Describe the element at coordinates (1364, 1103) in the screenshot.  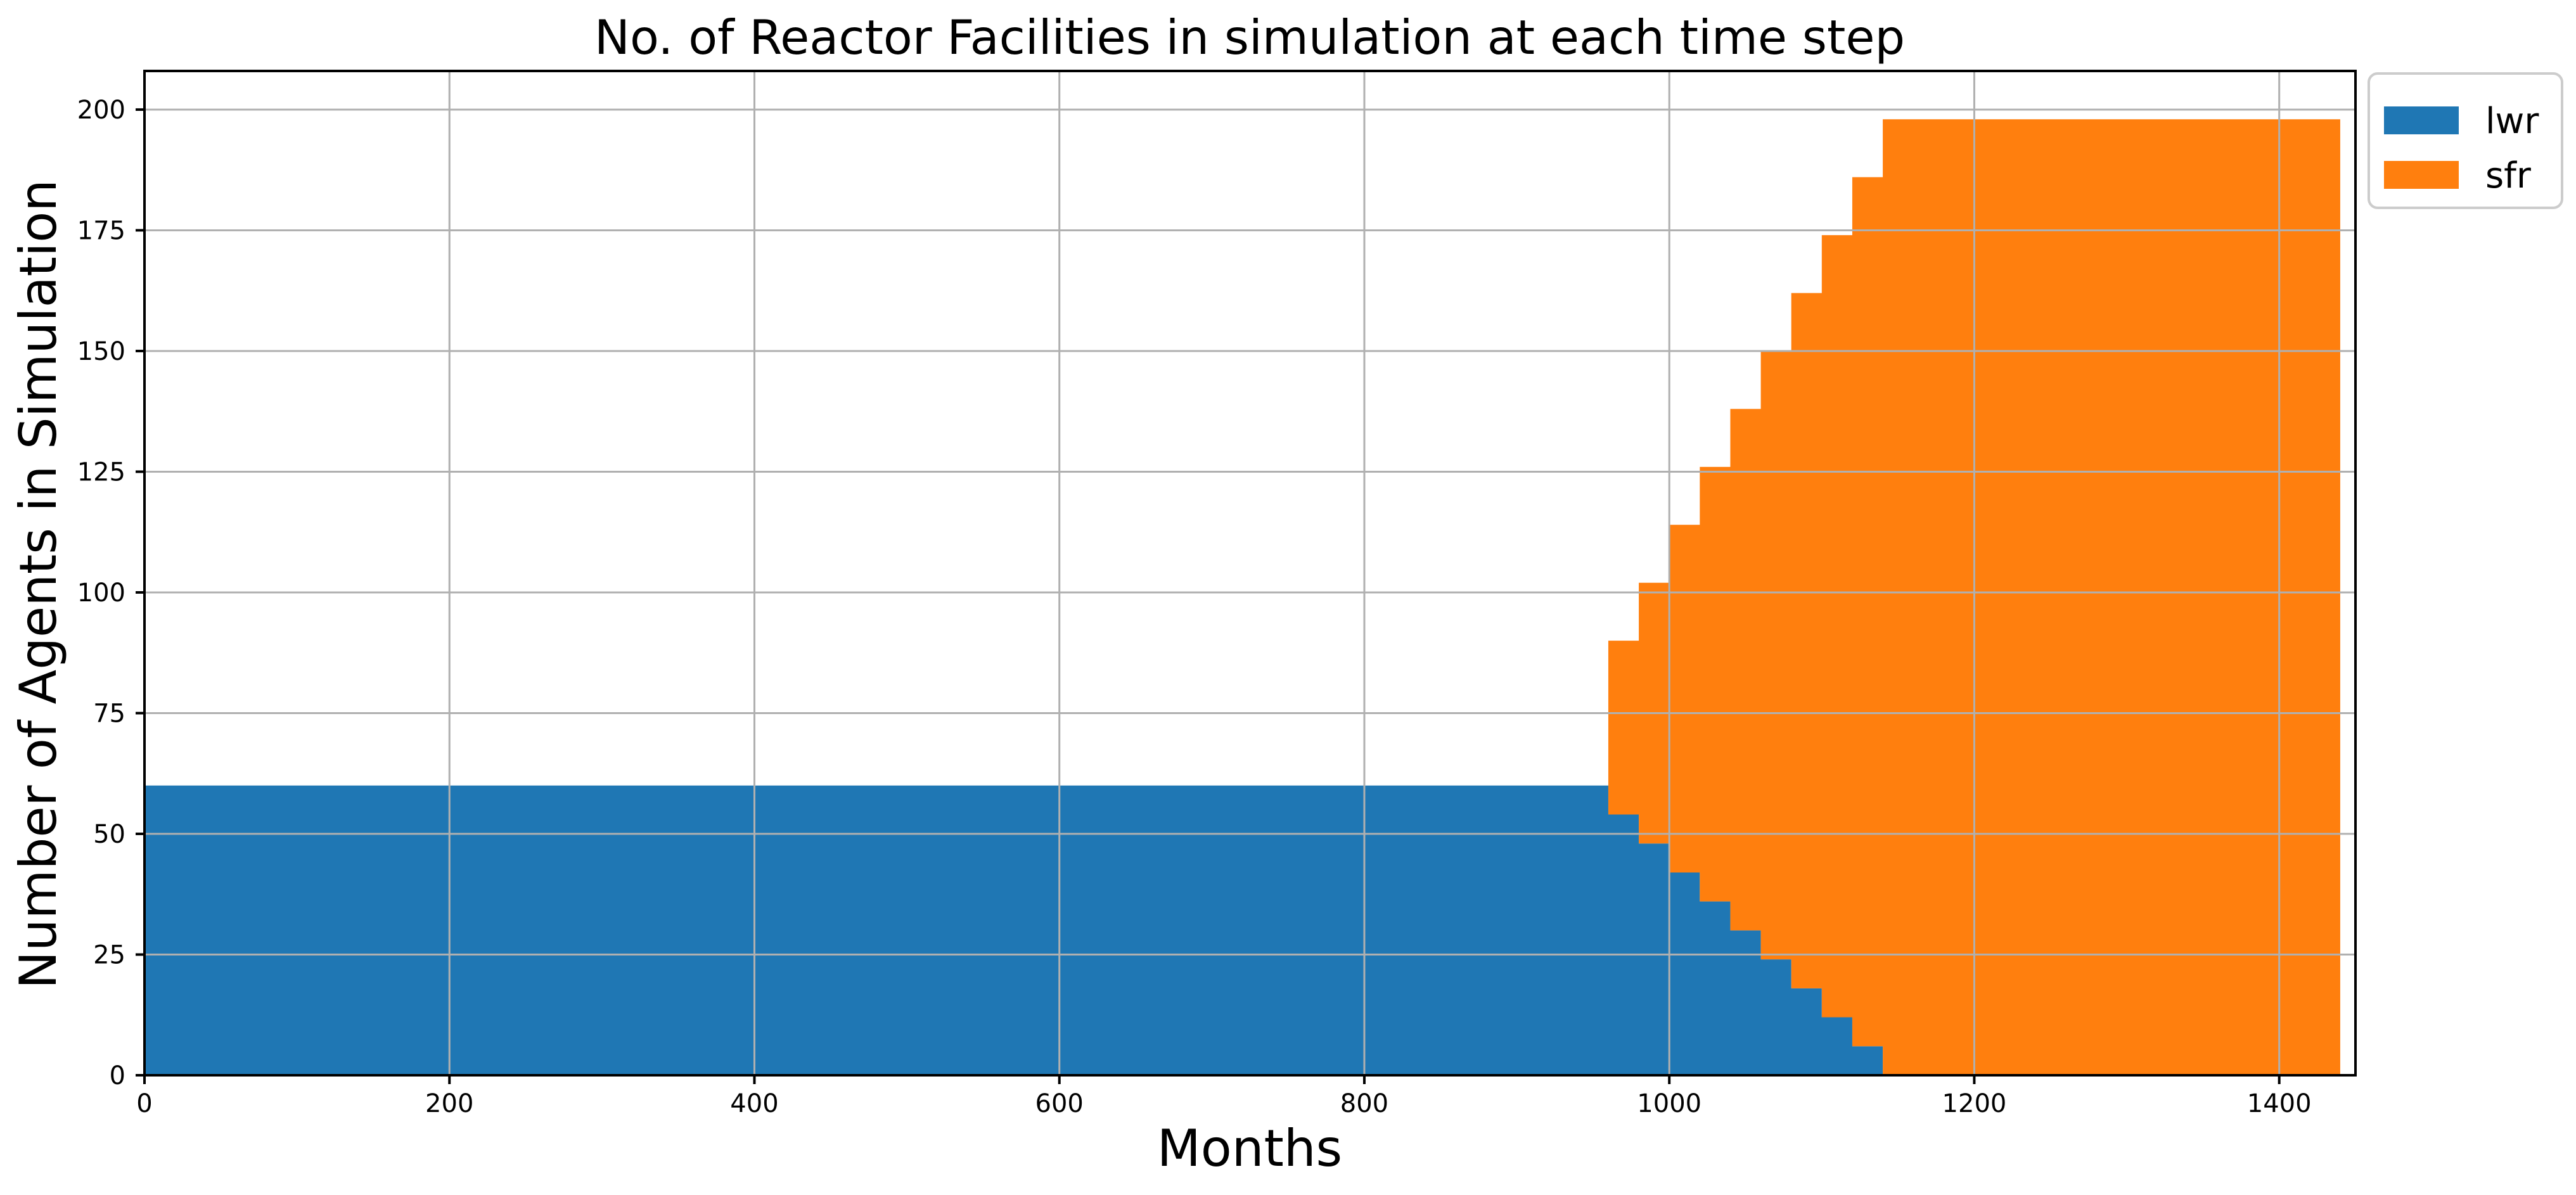
I see `x-tick-label: 800` at that location.